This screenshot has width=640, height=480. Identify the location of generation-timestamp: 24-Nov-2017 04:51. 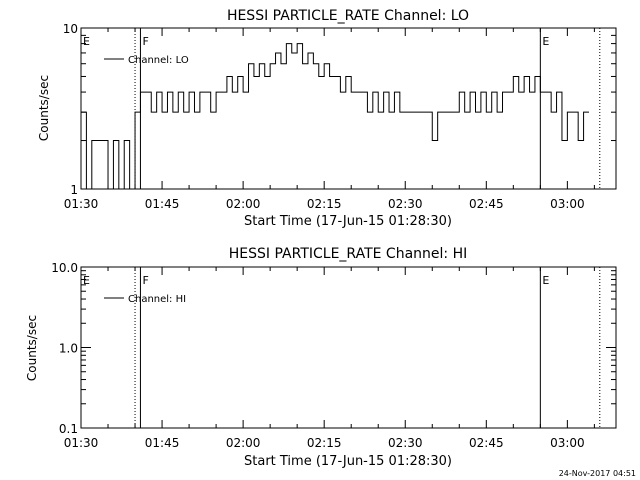
(597, 473).